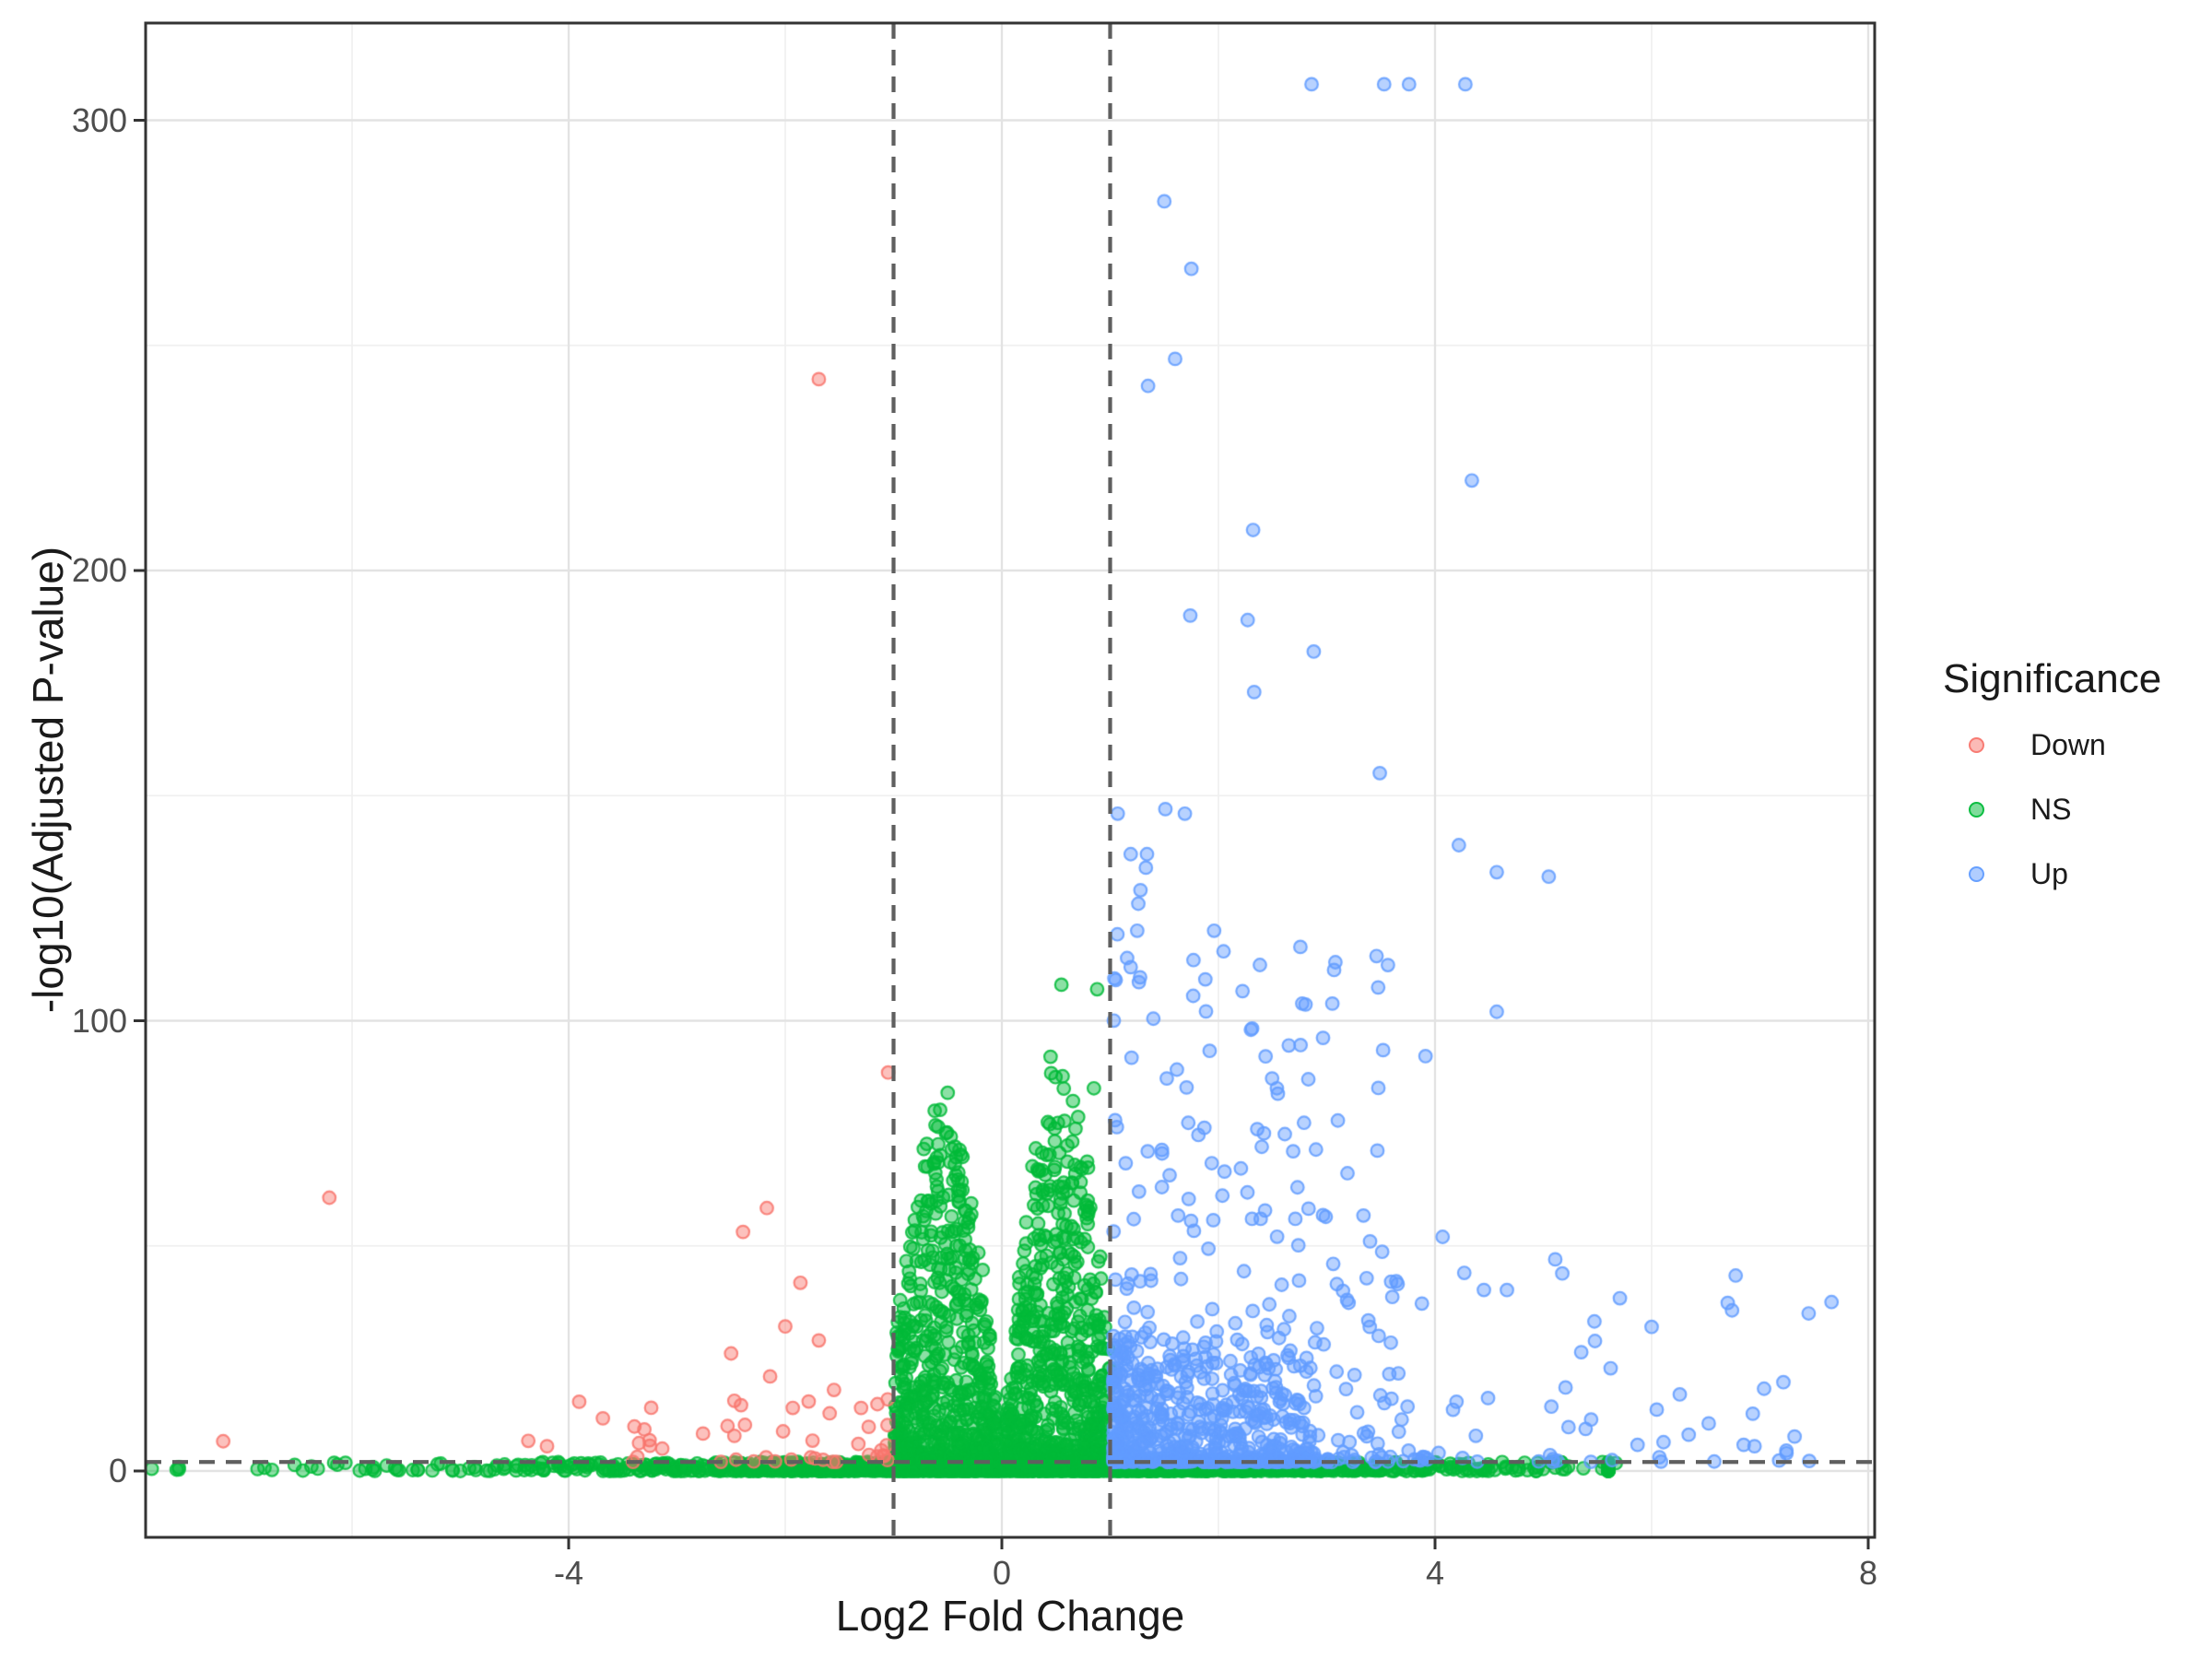  What do you see at coordinates (568, 1573) in the screenshot?
I see `x-tick-label: -4` at bounding box center [568, 1573].